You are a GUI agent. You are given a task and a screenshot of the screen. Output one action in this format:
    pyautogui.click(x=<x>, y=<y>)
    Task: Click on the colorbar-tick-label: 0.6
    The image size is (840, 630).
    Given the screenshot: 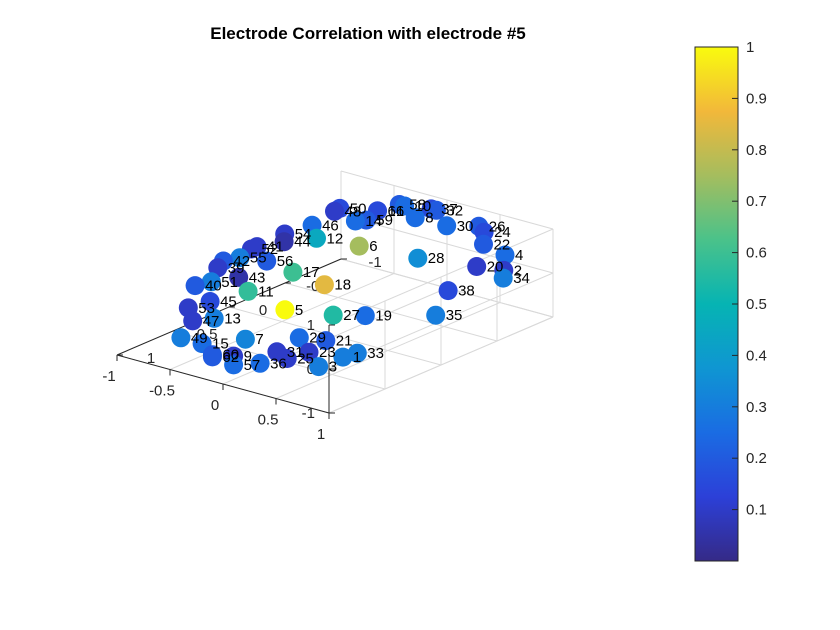 What is the action you would take?
    pyautogui.click(x=756, y=253)
    